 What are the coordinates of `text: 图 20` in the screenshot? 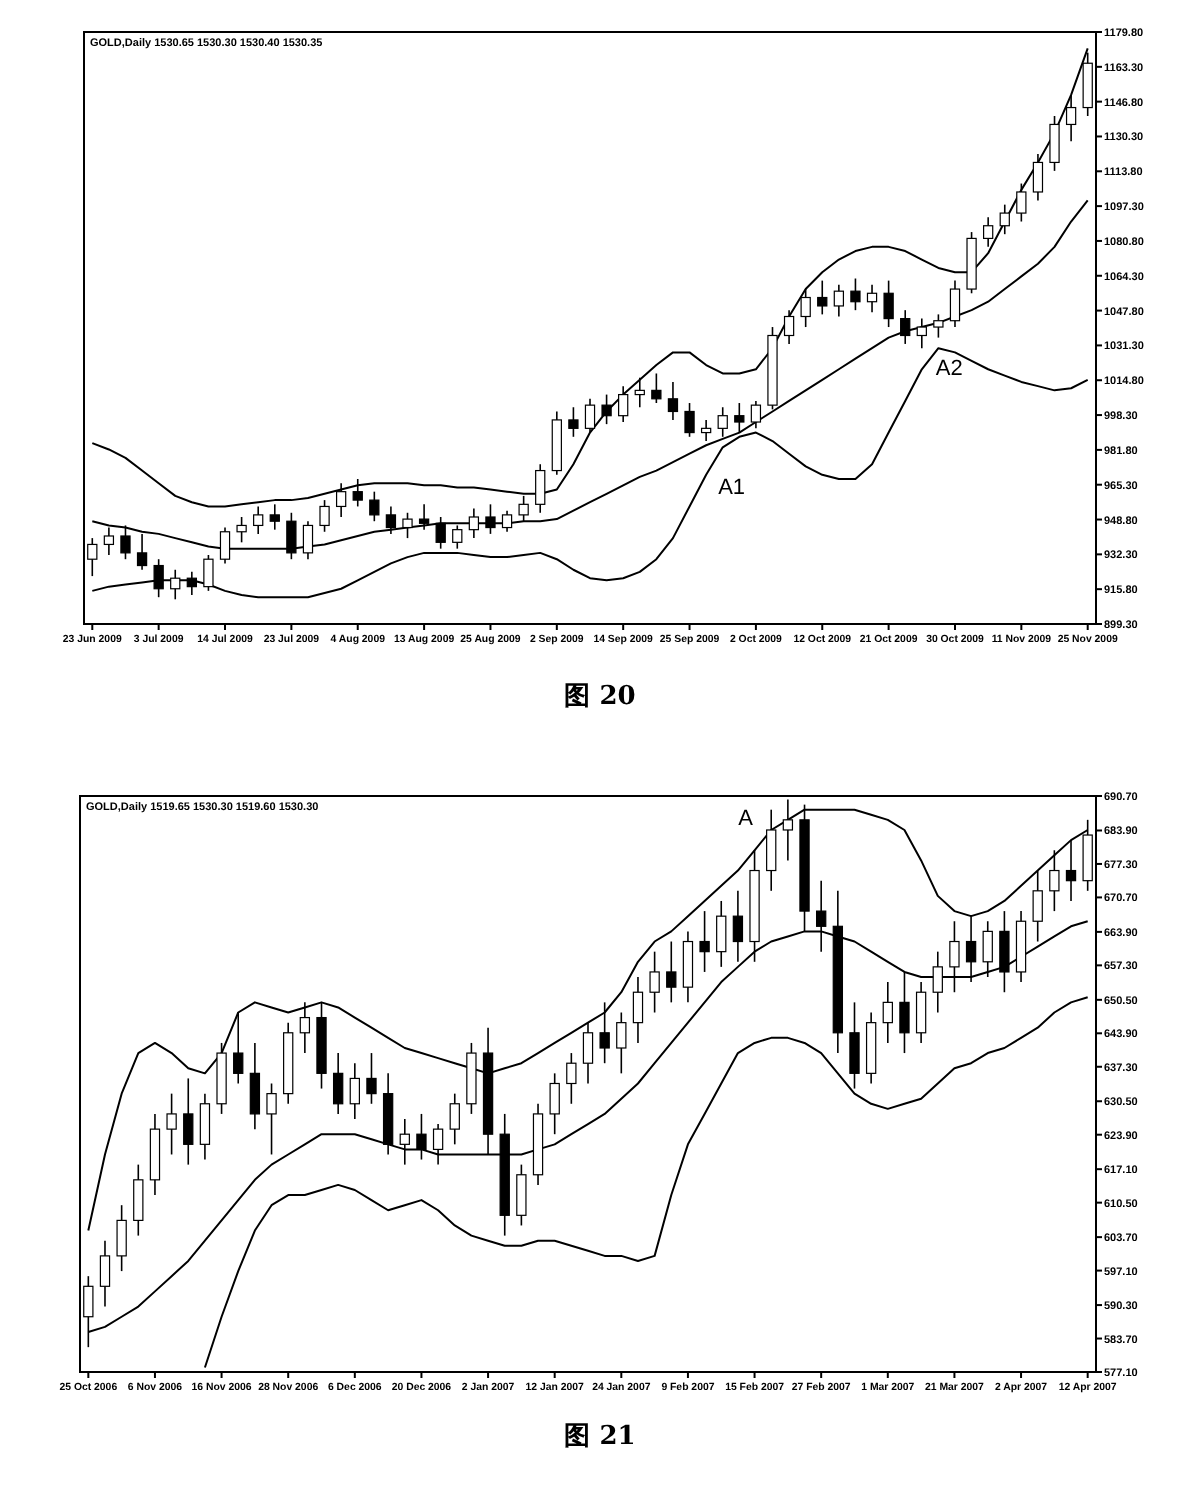 It's located at (600, 697).